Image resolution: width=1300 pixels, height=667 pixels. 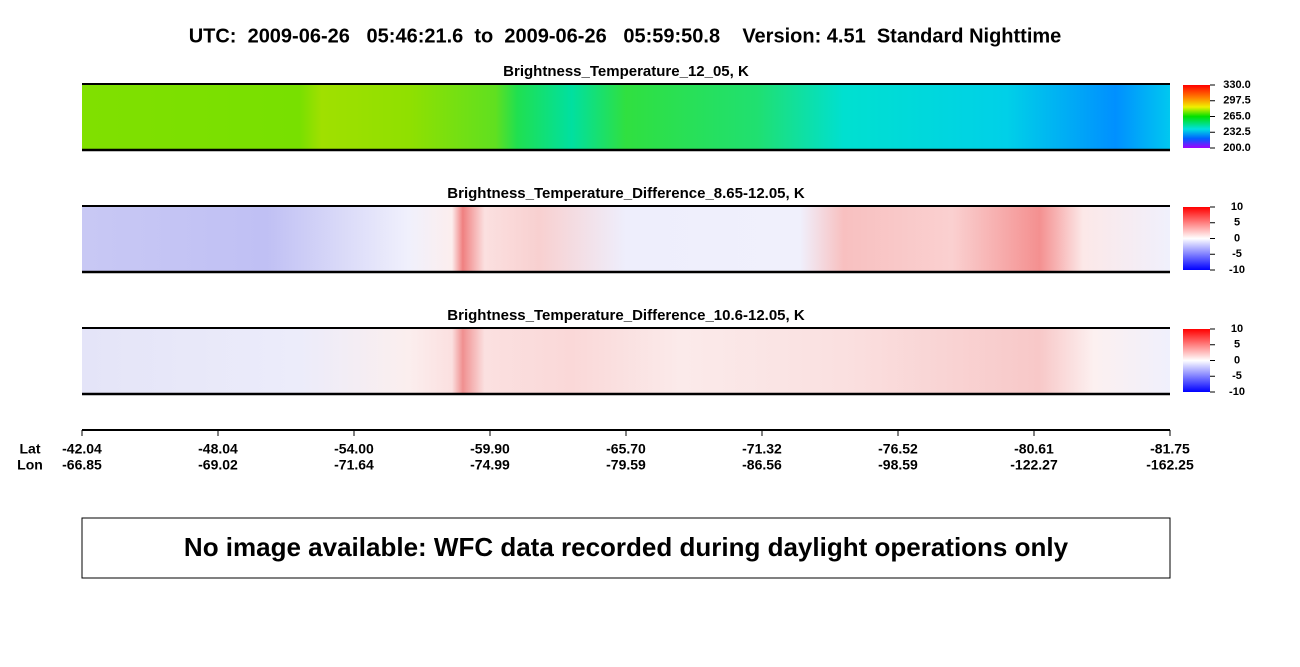 What do you see at coordinates (626, 449) in the screenshot?
I see `lat-tick-label: -65.70` at bounding box center [626, 449].